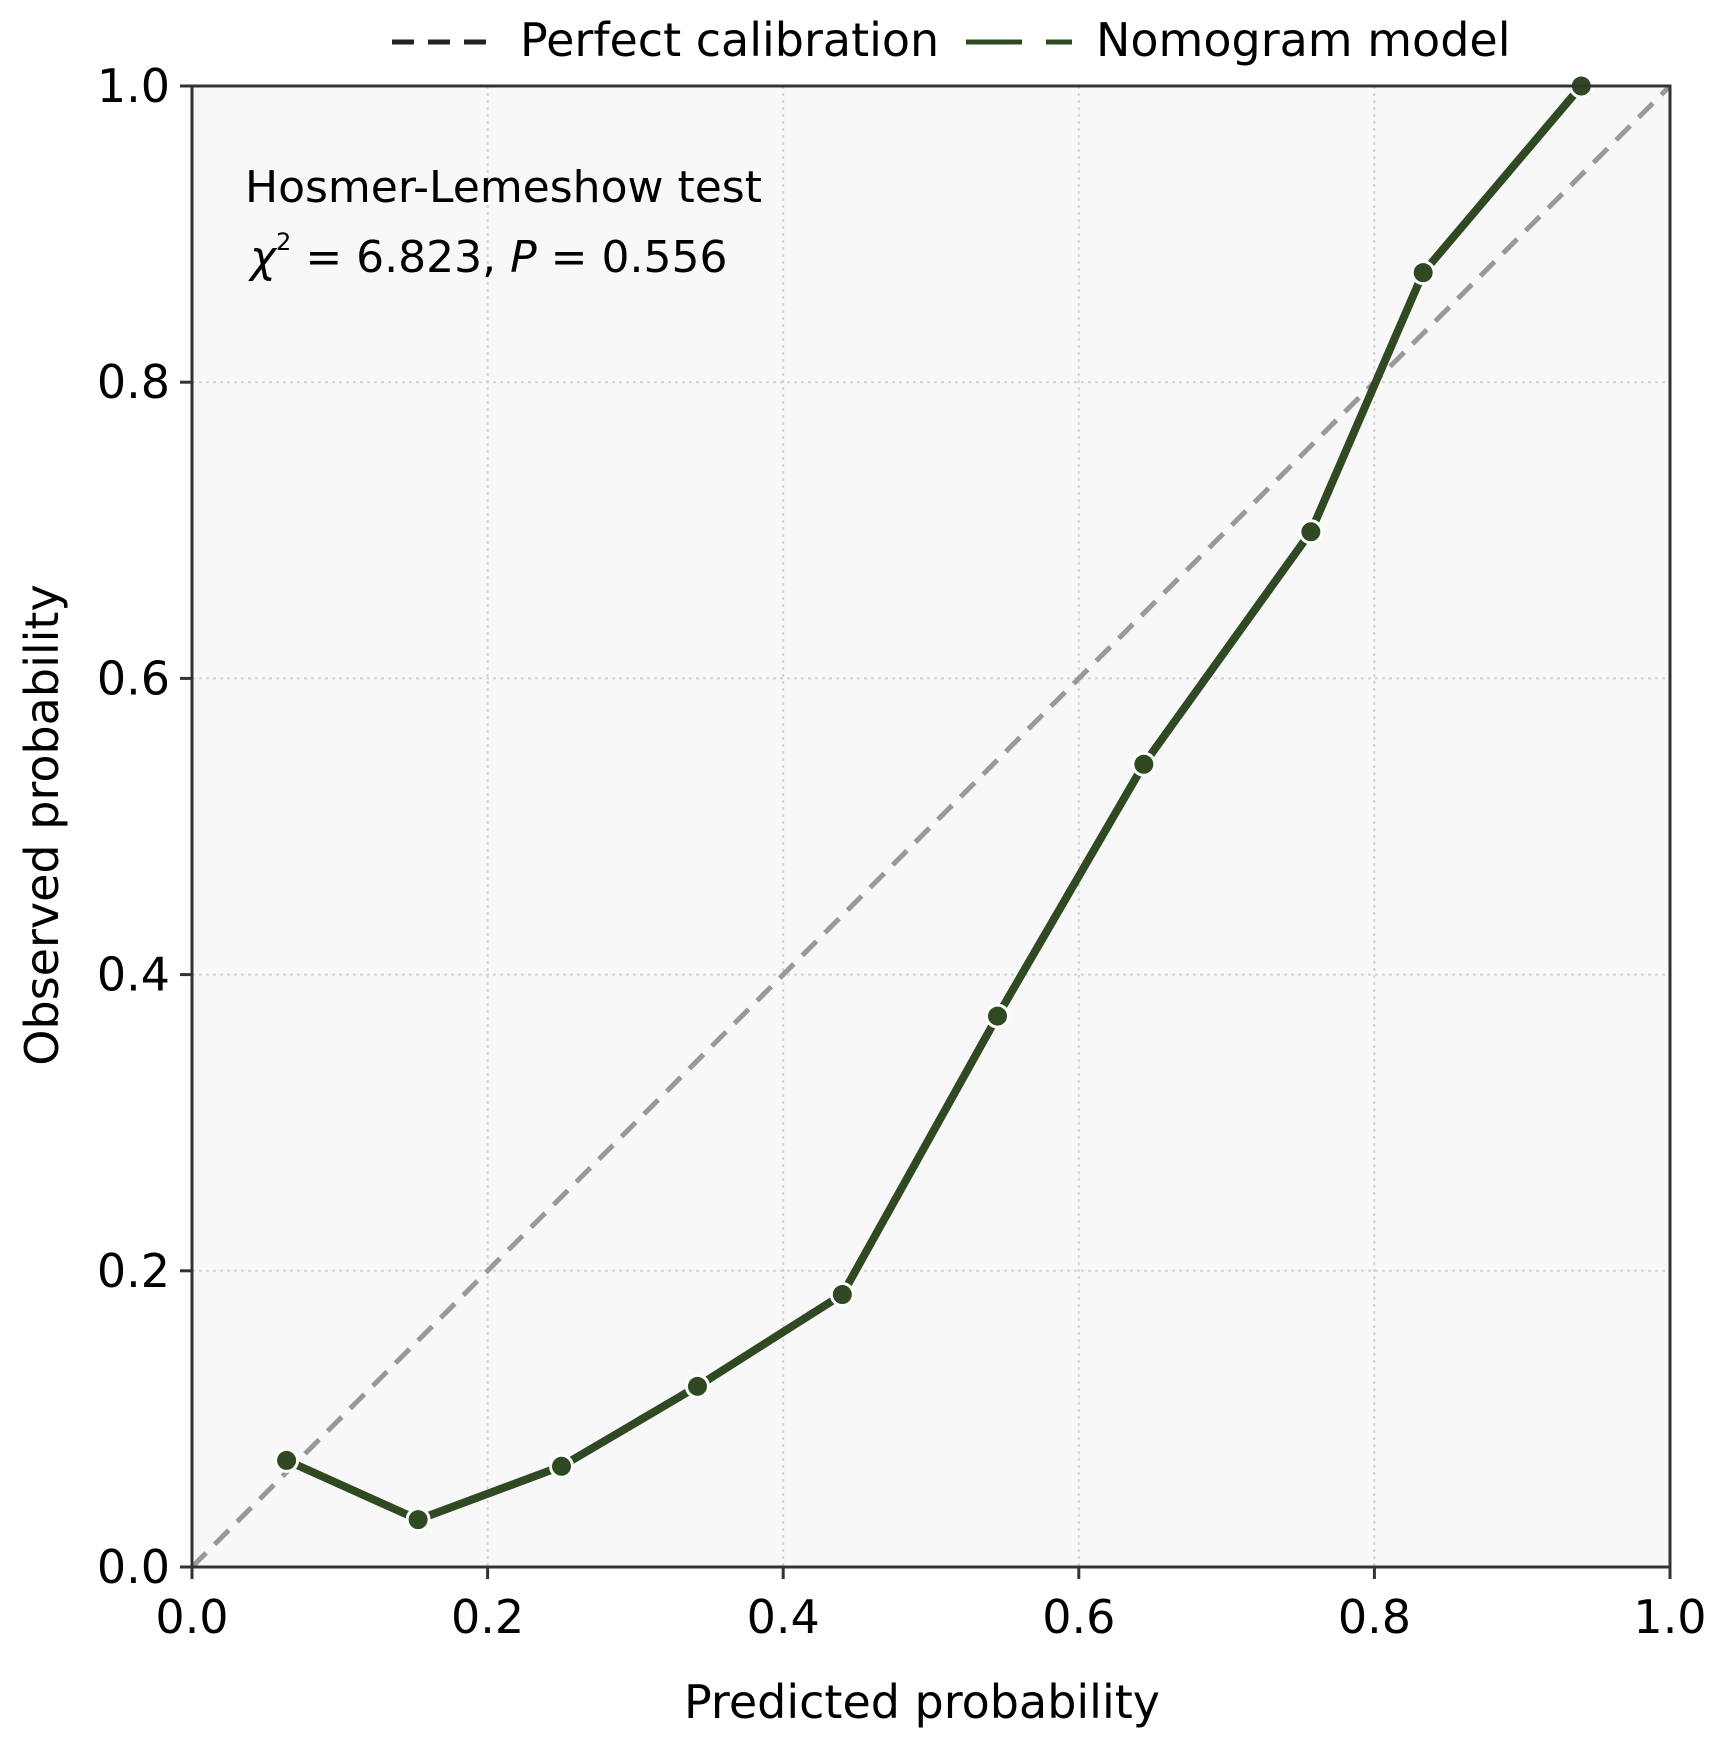  Describe the element at coordinates (283, 242) in the screenshot. I see `chi-superscript: 2` at that location.